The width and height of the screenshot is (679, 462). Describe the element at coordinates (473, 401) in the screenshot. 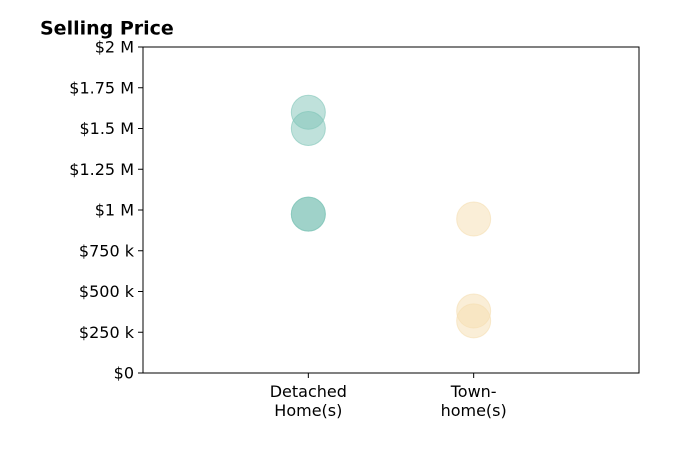

I see `x-tick-label: Town- home(s)` at that location.